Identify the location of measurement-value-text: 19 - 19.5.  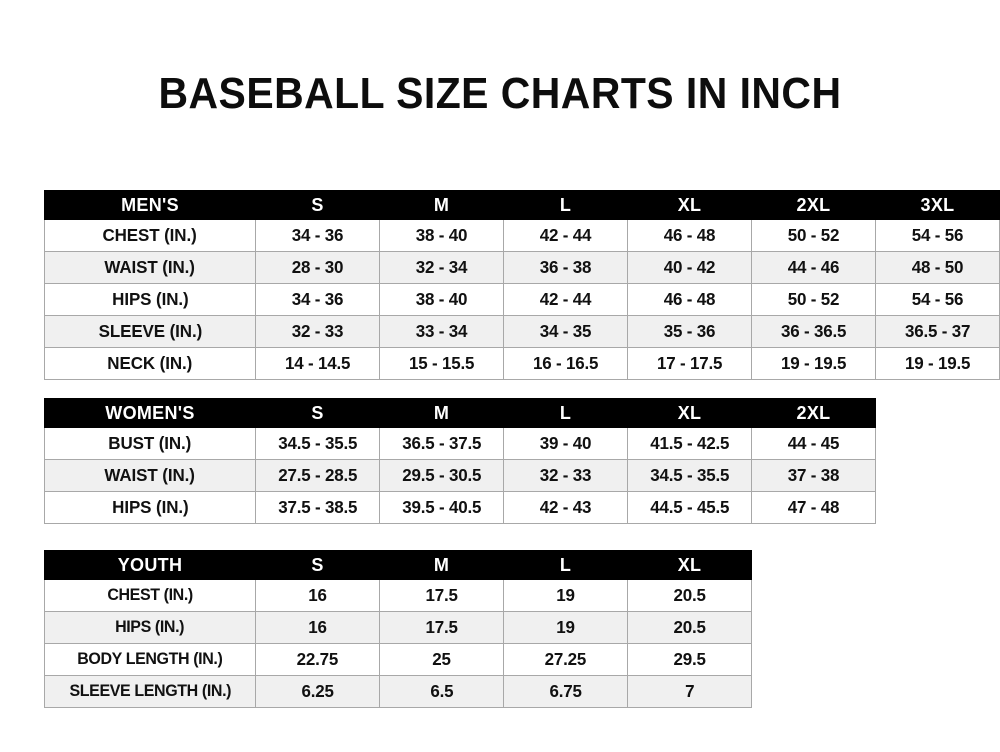
(937, 363).